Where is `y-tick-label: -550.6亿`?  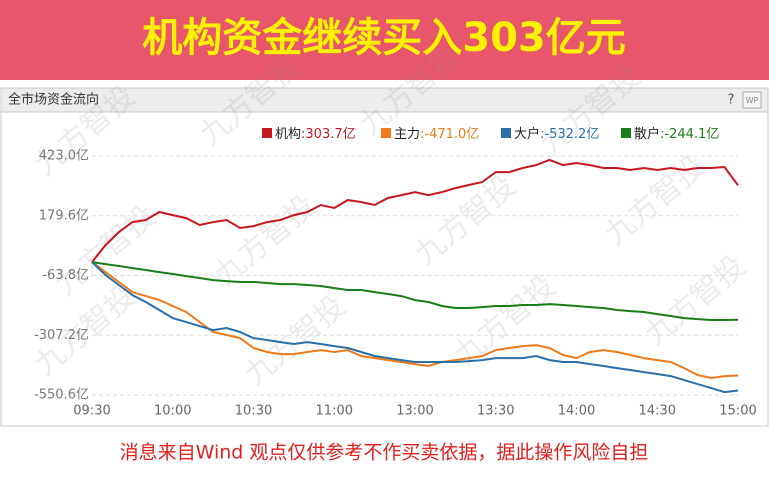 y-tick-label: -550.6亿 is located at coordinates (61, 395).